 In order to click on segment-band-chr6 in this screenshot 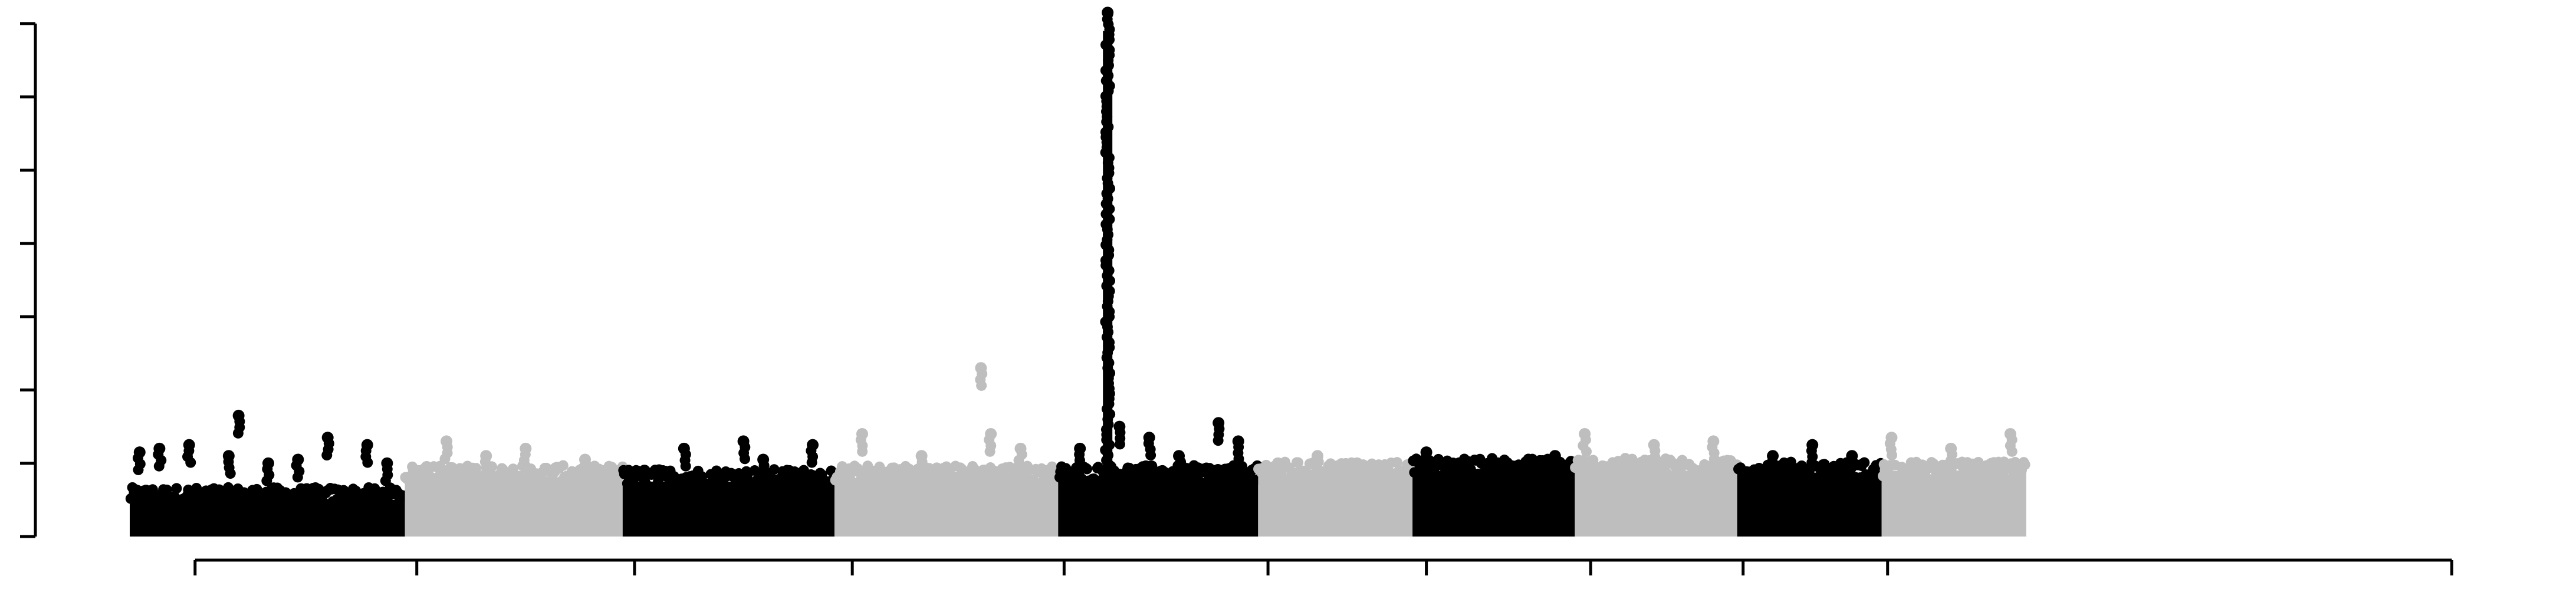, I will do `click(1335, 505)`.